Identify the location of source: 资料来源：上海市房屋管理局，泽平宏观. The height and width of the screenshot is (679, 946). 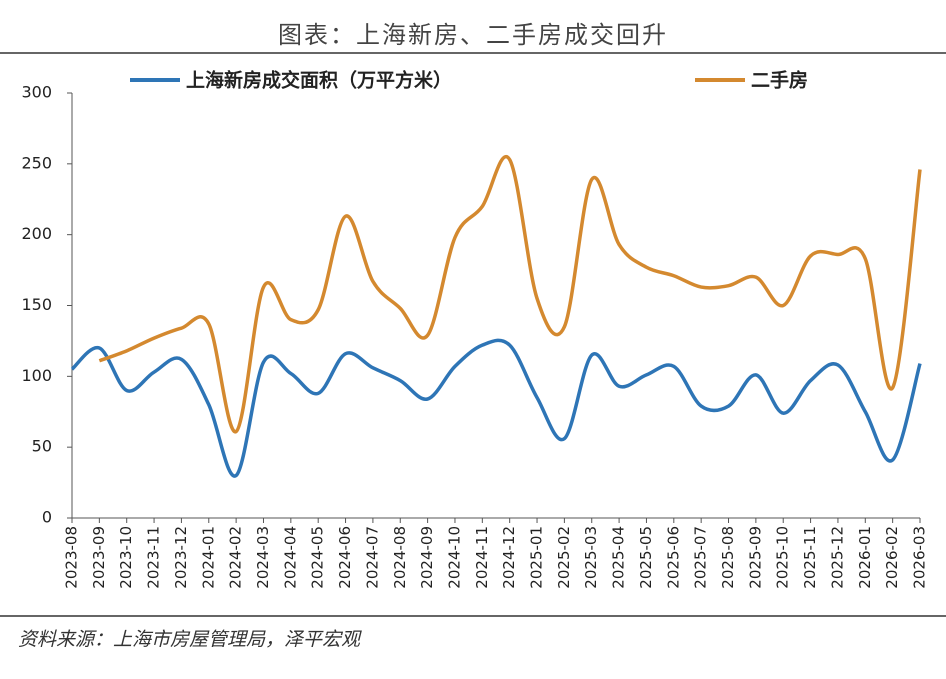
(190, 640).